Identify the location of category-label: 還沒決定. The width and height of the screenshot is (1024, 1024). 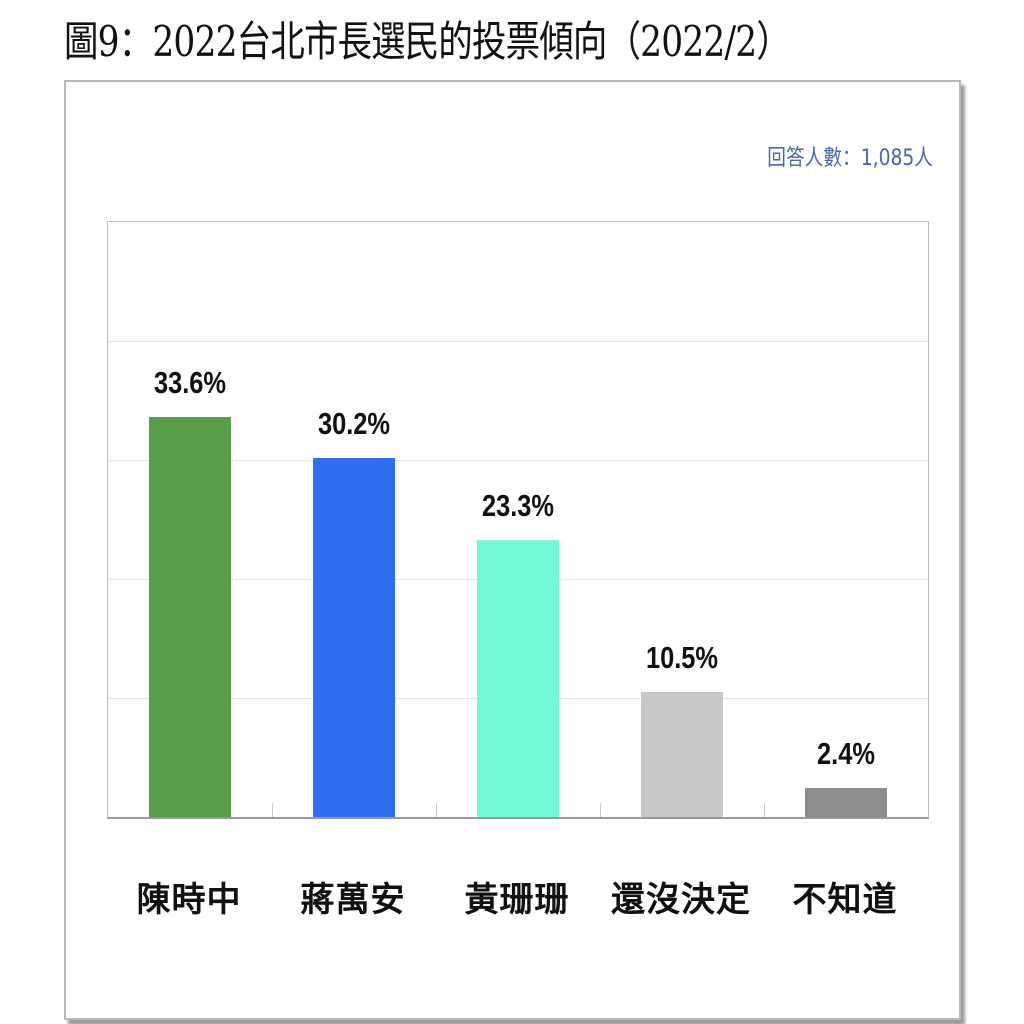
(681, 900).